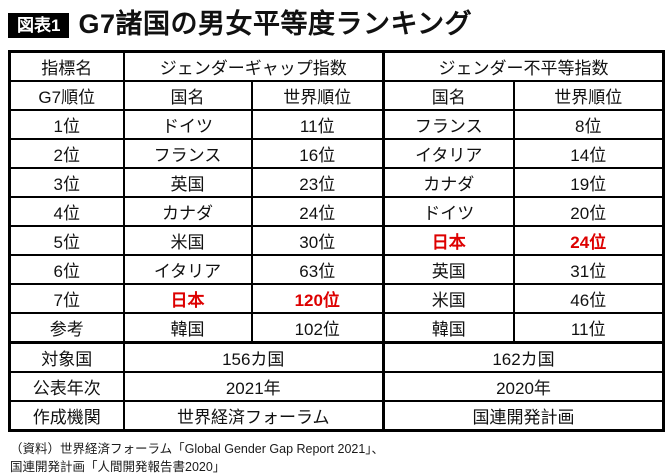 The width and height of the screenshot is (670, 476). I want to click on cell-gap-rank: 120位, so click(317, 298).